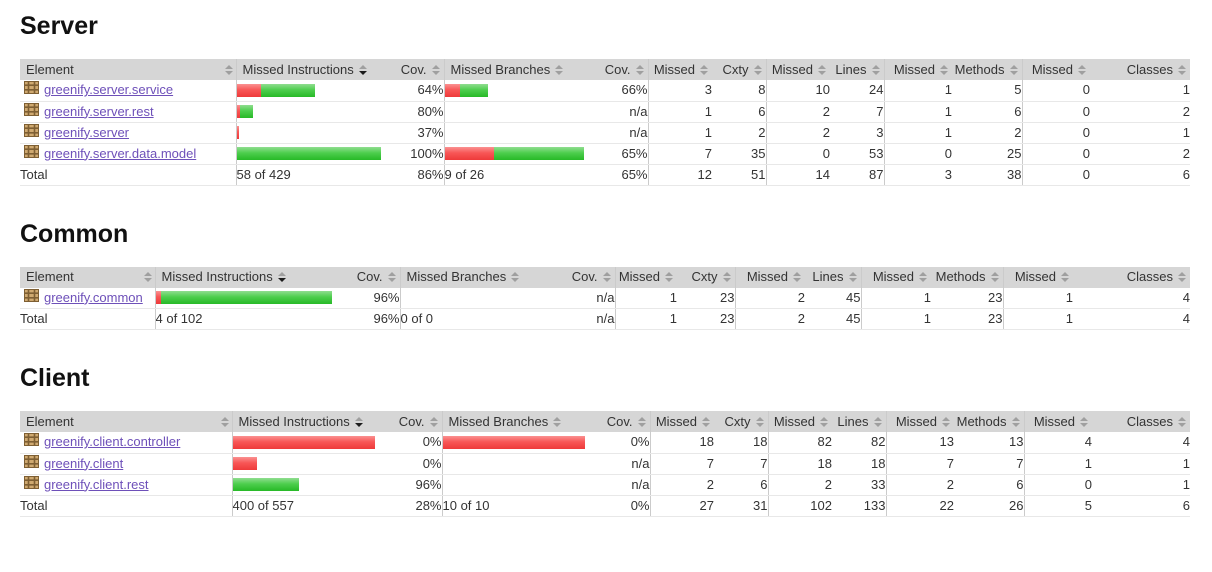  I want to click on missed-classes-cell: 1, so click(1057, 464).